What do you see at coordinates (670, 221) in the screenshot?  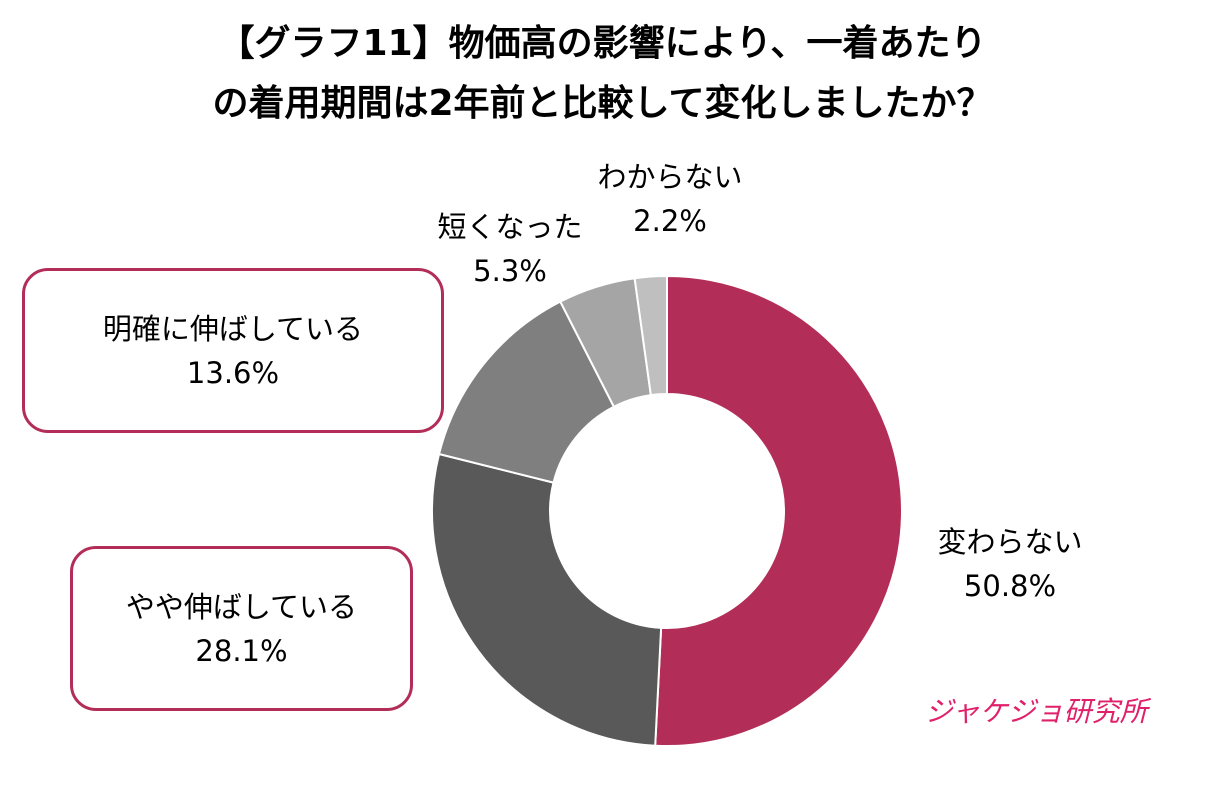 I see `slice-value: 2.2%` at bounding box center [670, 221].